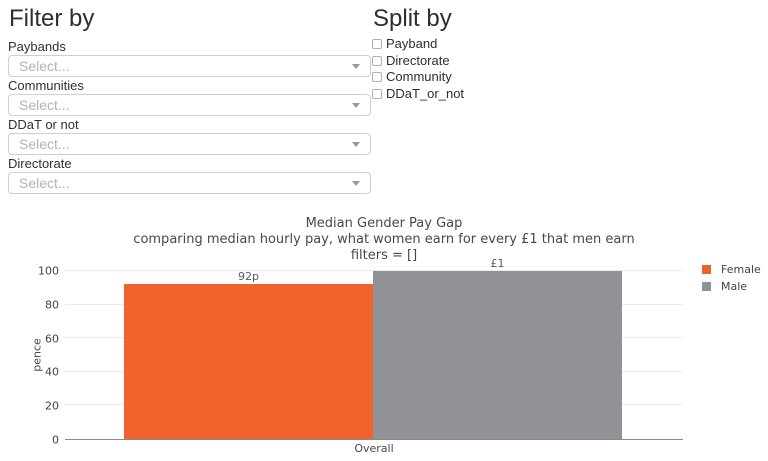 The width and height of the screenshot is (768, 461). I want to click on split-by-heading: Split by, so click(412, 18).